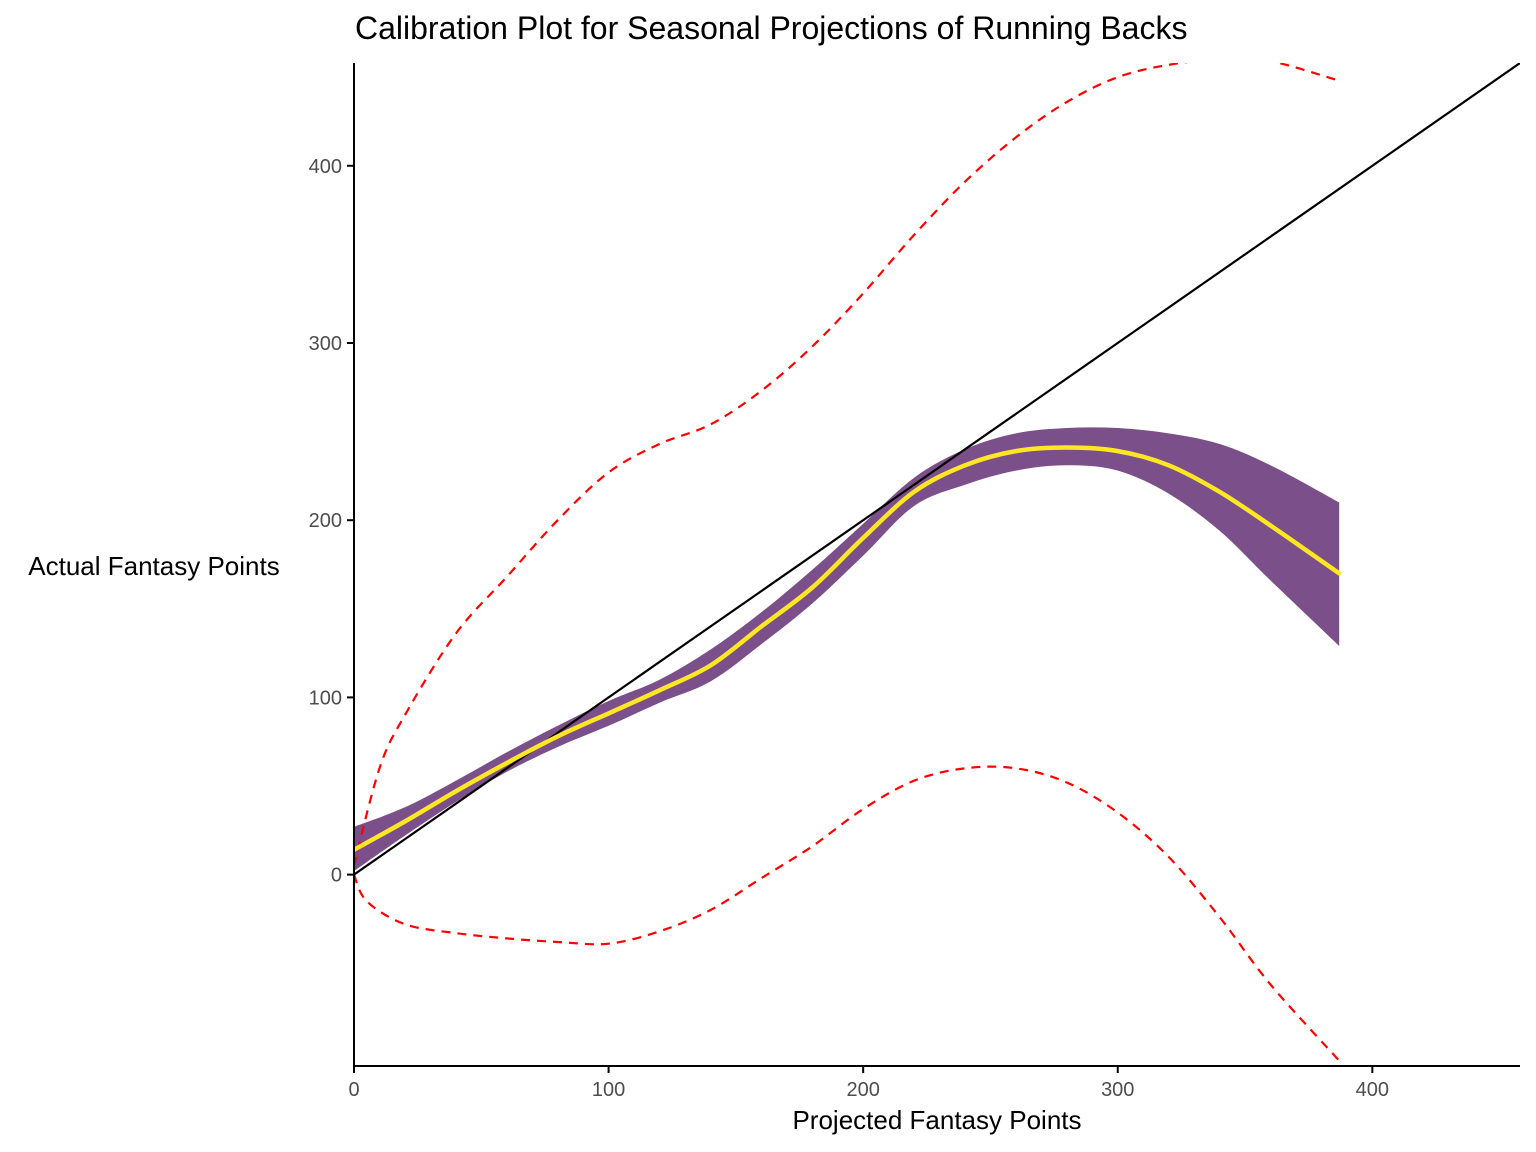 Image resolution: width=1536 pixels, height=1152 pixels. I want to click on y-tick-label: 300, so click(325, 344).